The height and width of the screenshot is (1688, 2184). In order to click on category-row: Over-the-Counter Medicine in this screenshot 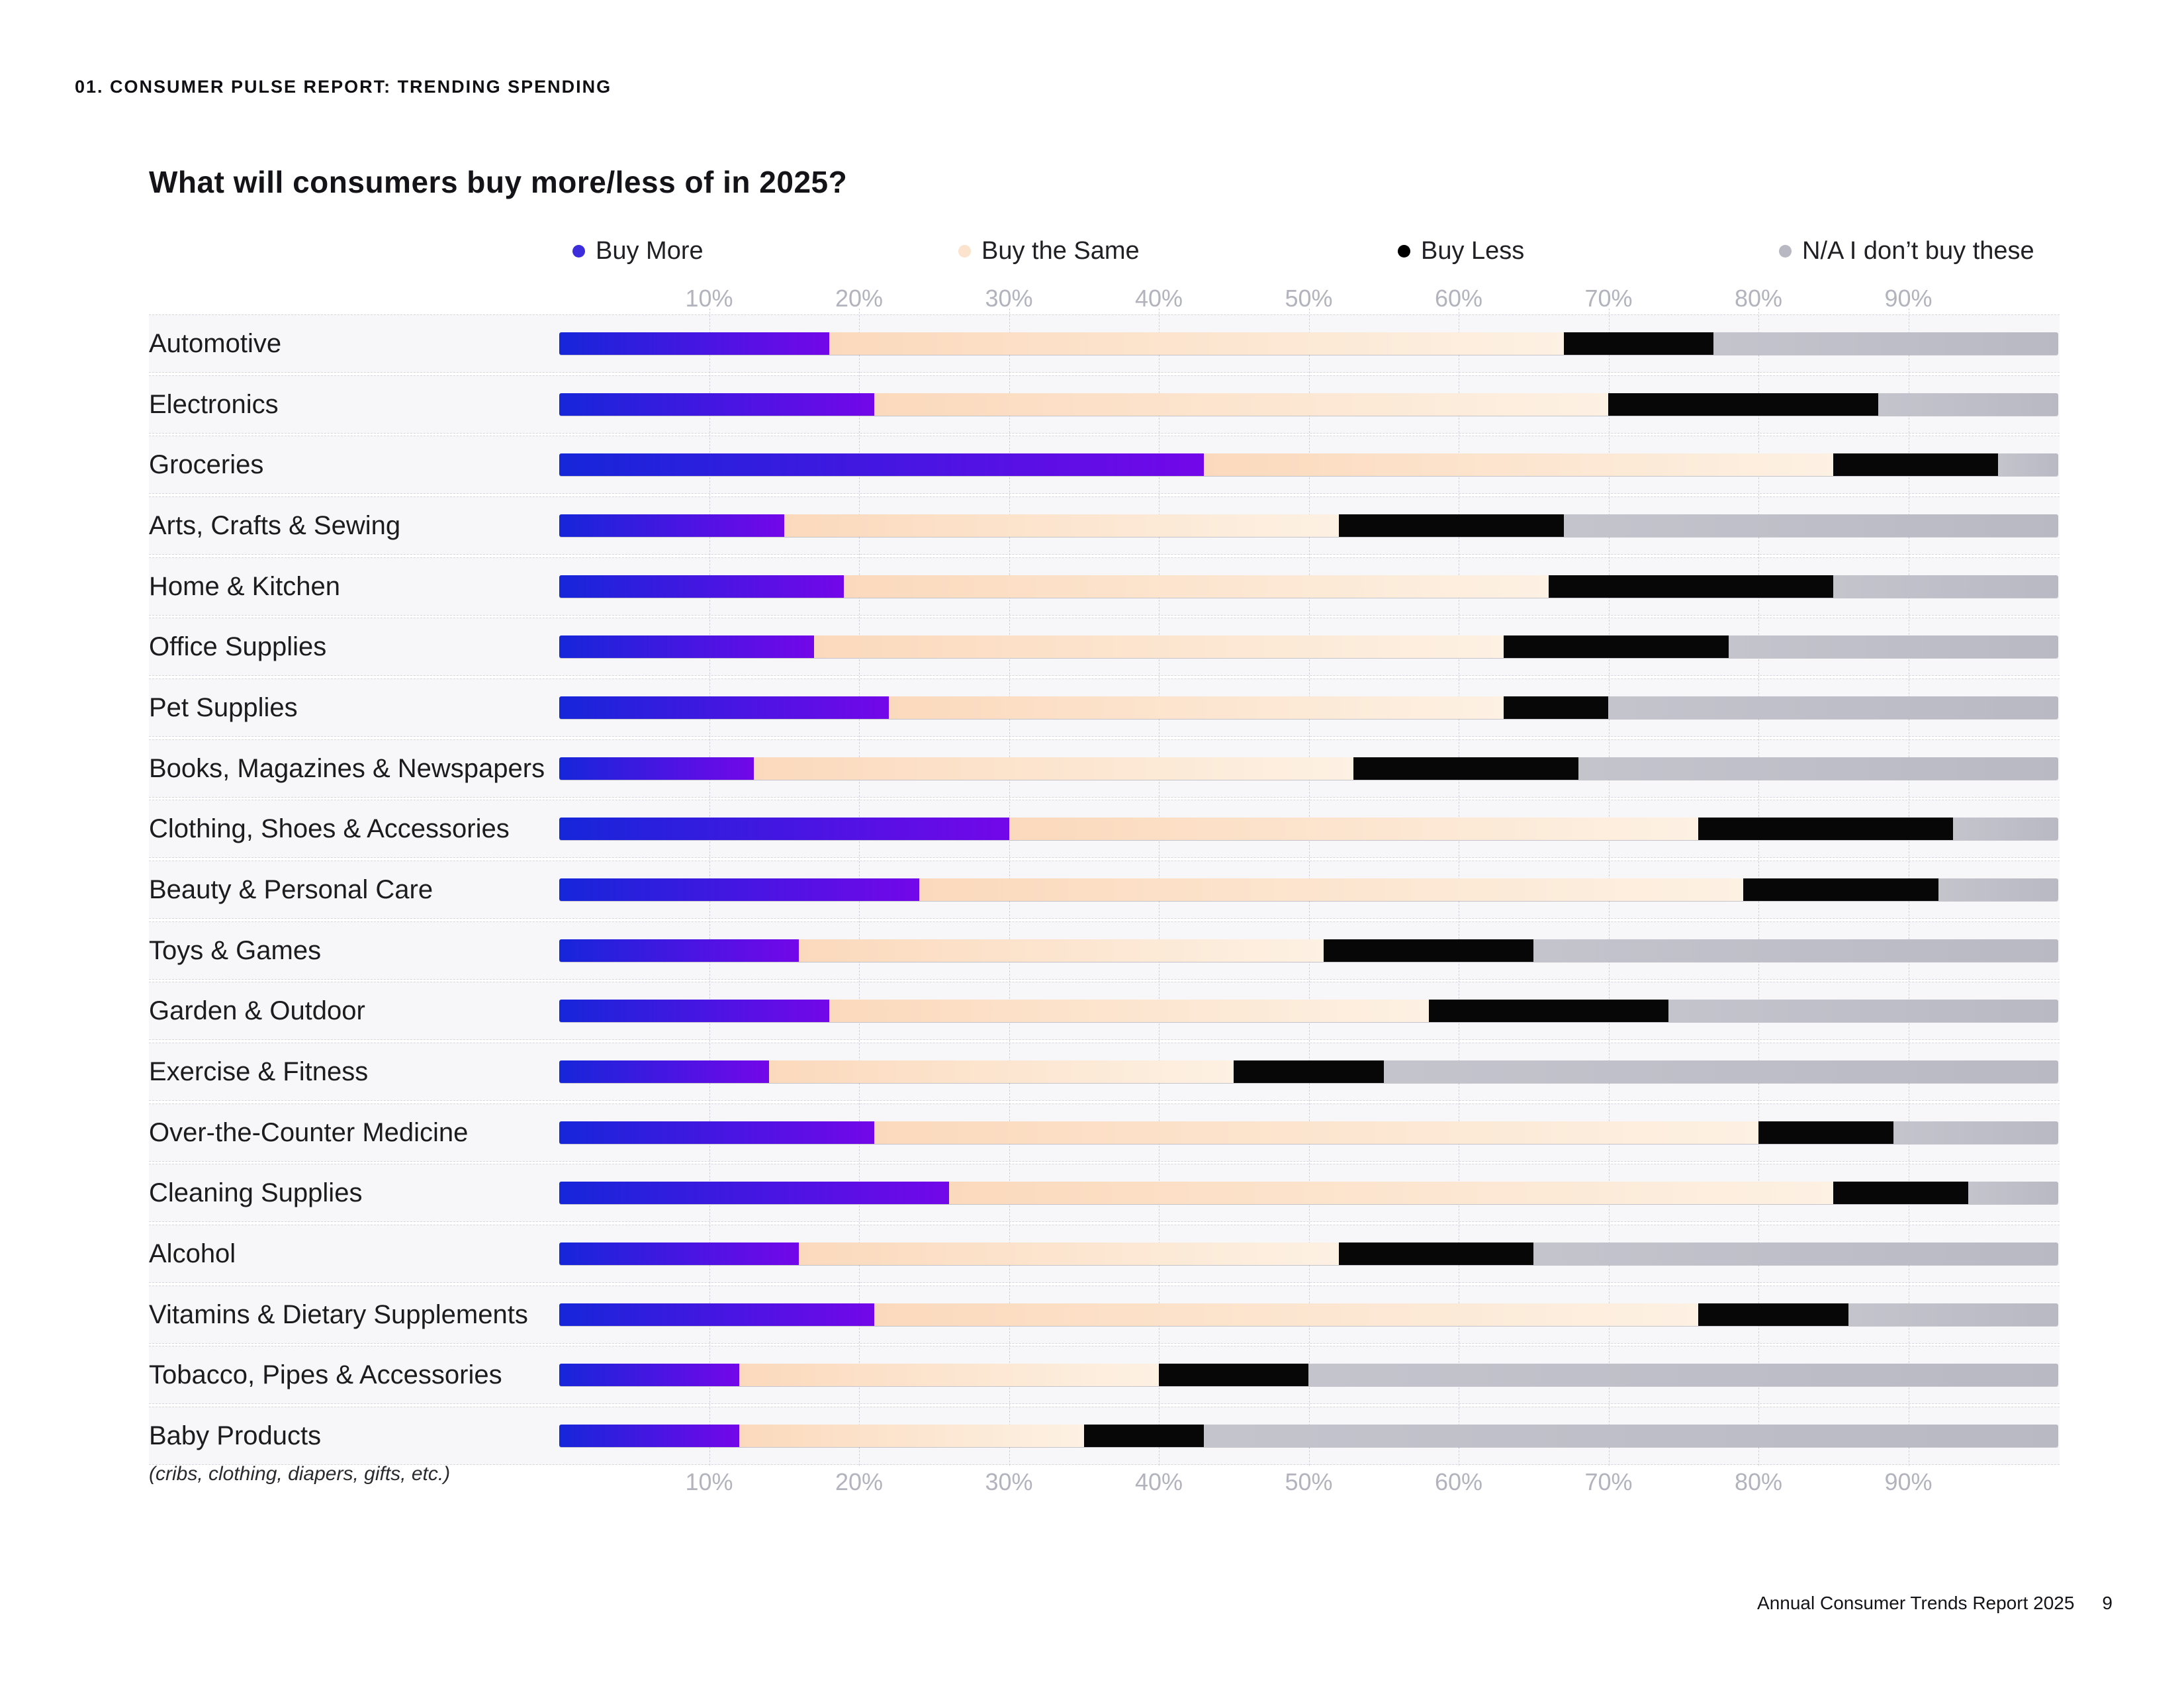, I will do `click(1104, 1132)`.